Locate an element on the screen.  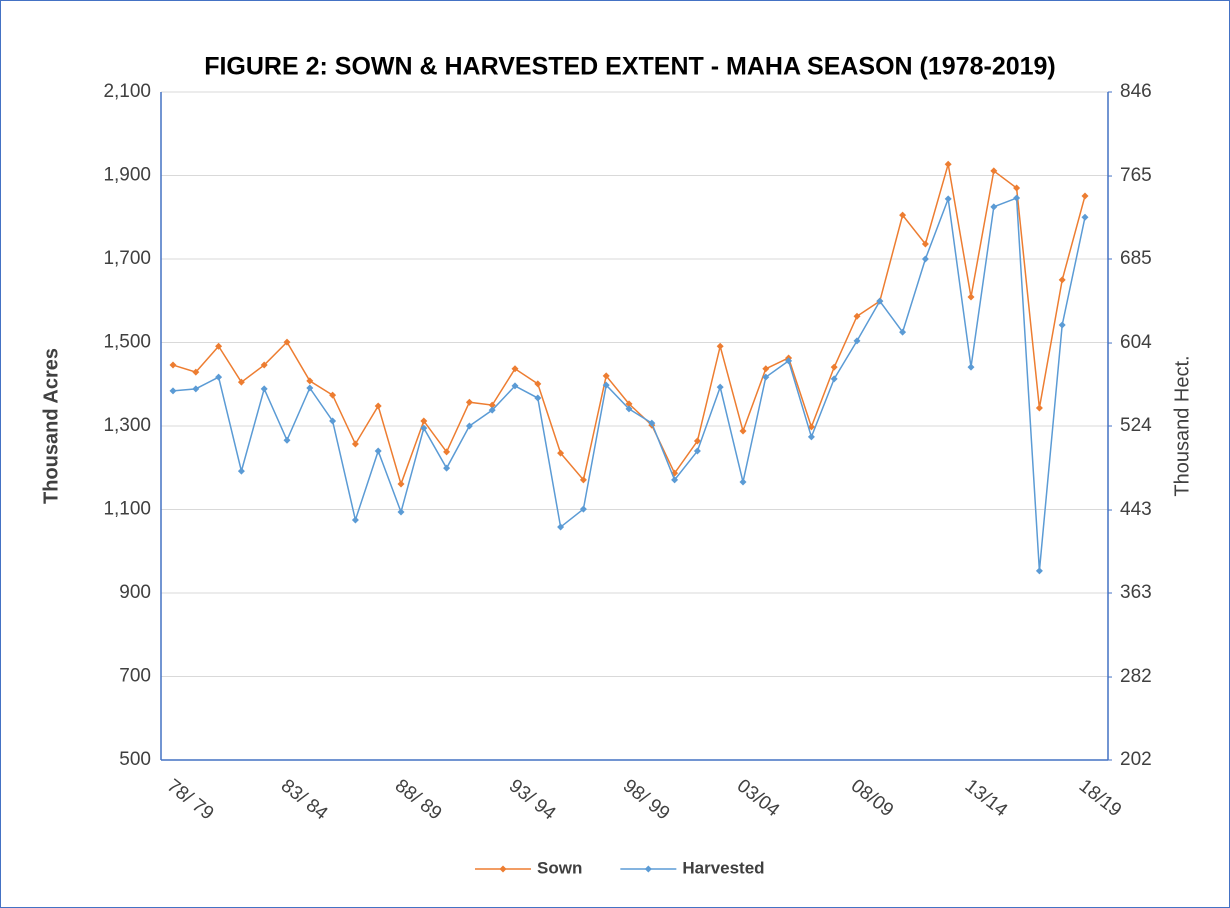
y-tick-label: 1,700 is located at coordinates (127, 258).